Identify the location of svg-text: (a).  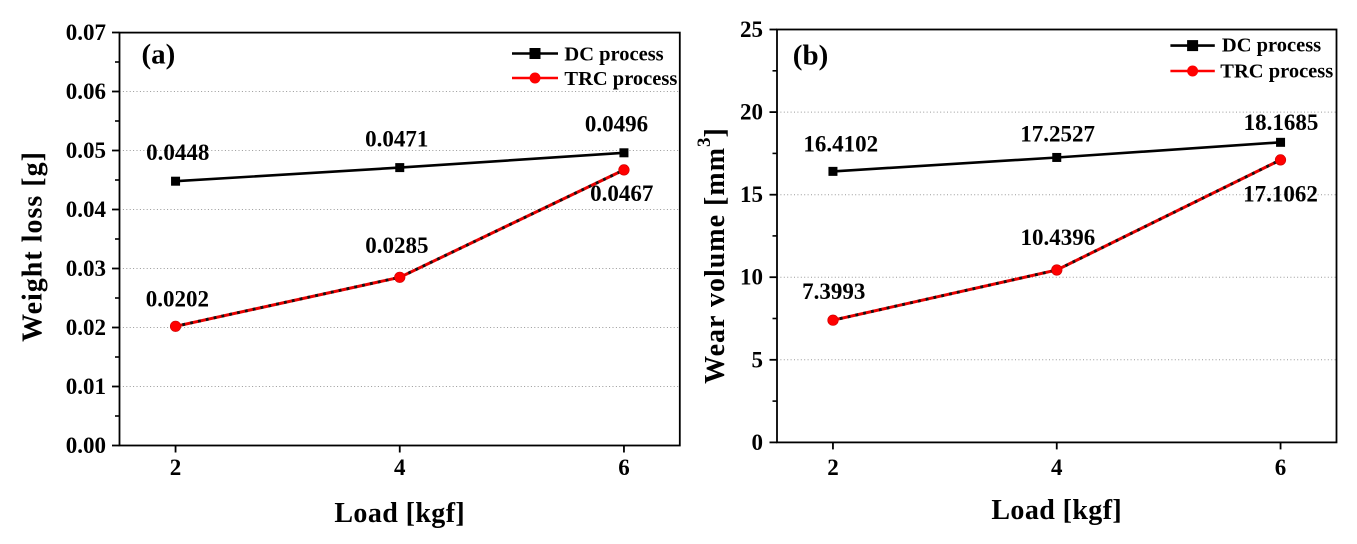
(159, 55).